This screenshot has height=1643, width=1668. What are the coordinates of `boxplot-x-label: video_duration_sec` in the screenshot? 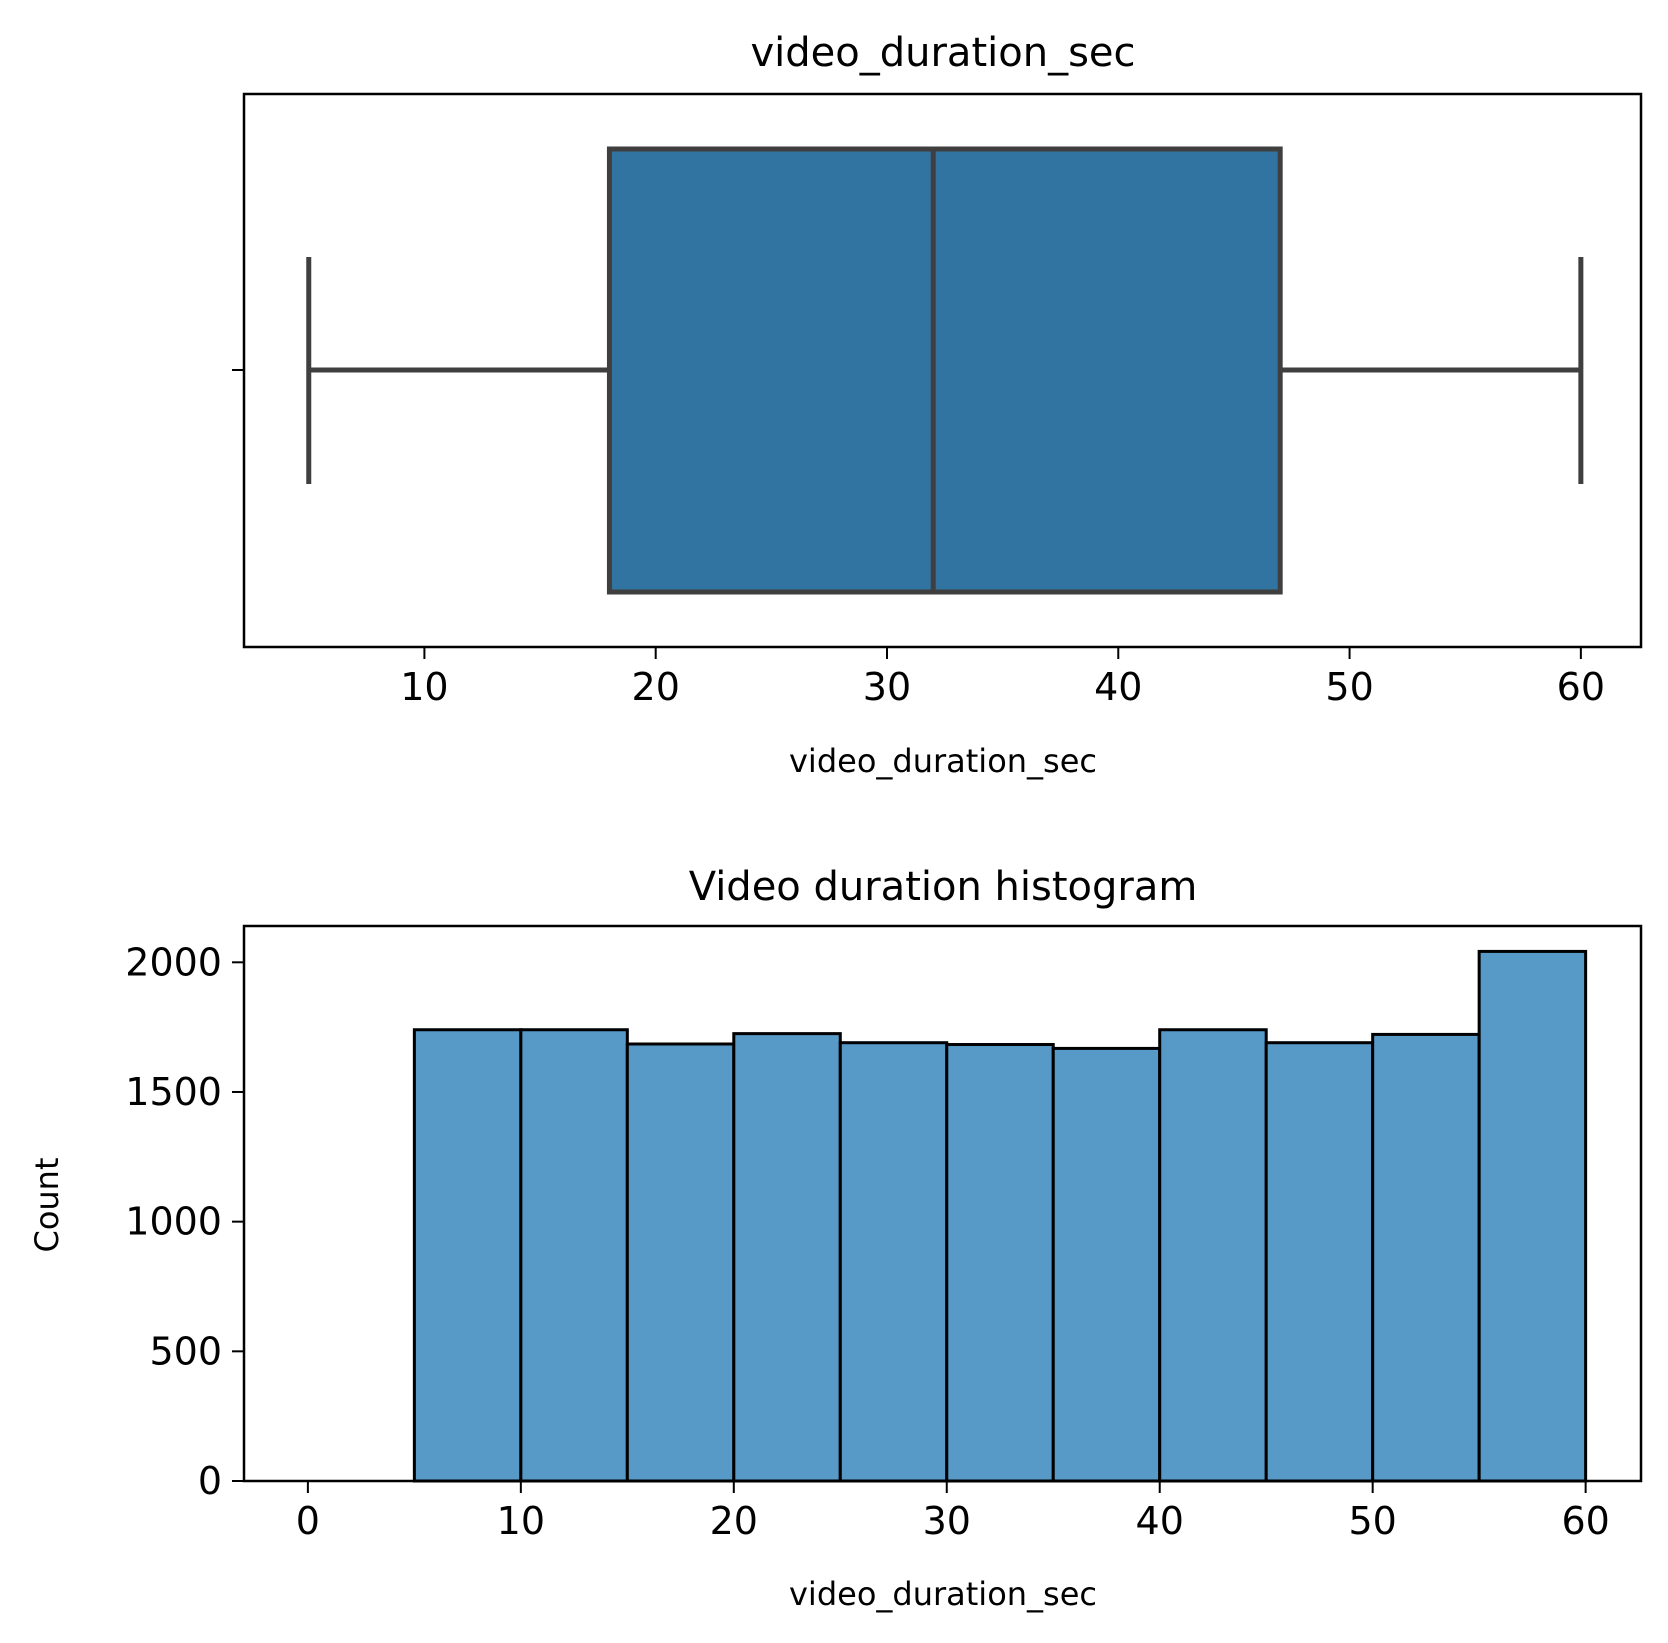 It's located at (943, 761).